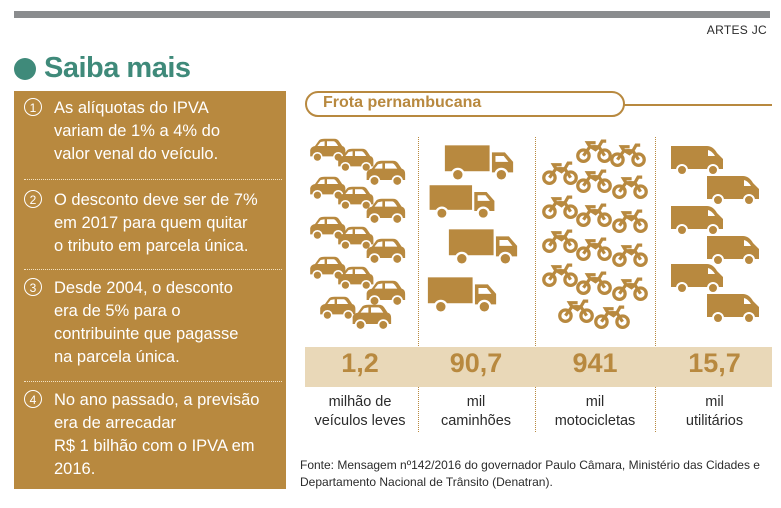  I want to click on value-trucks: 90,7, so click(476, 363).